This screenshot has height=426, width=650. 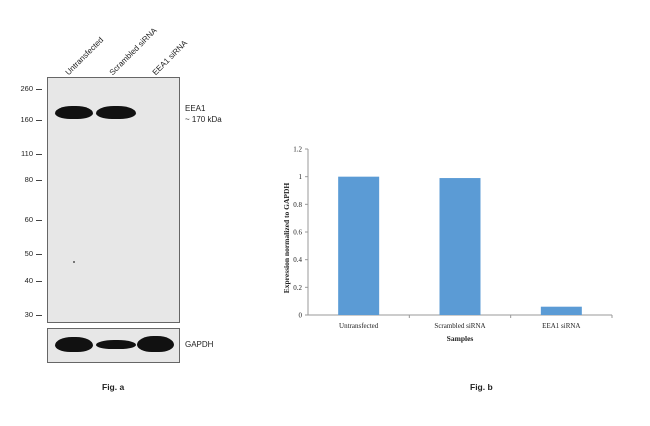 What do you see at coordinates (301, 177) in the screenshot?
I see `y-tick-label: 1` at bounding box center [301, 177].